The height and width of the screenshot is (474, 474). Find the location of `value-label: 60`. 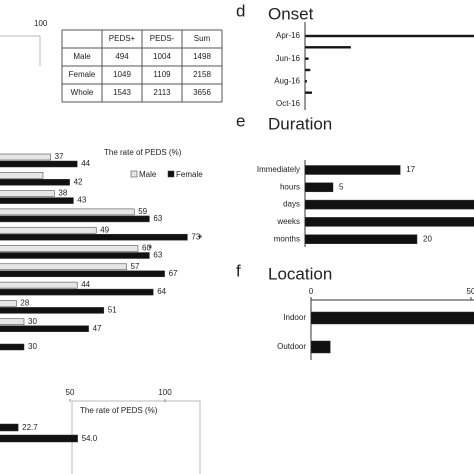

value-label: 60 is located at coordinates (146, 248).